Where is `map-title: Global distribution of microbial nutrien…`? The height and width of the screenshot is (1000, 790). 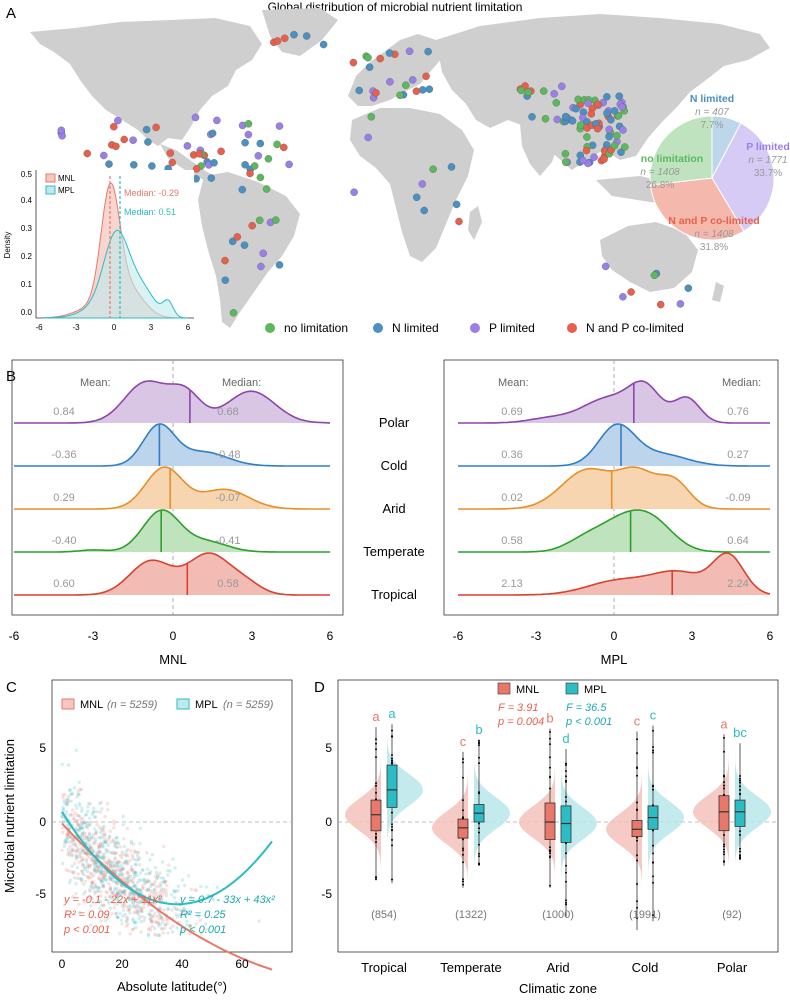 map-title: Global distribution of microbial nutrien… is located at coordinates (395, 7).